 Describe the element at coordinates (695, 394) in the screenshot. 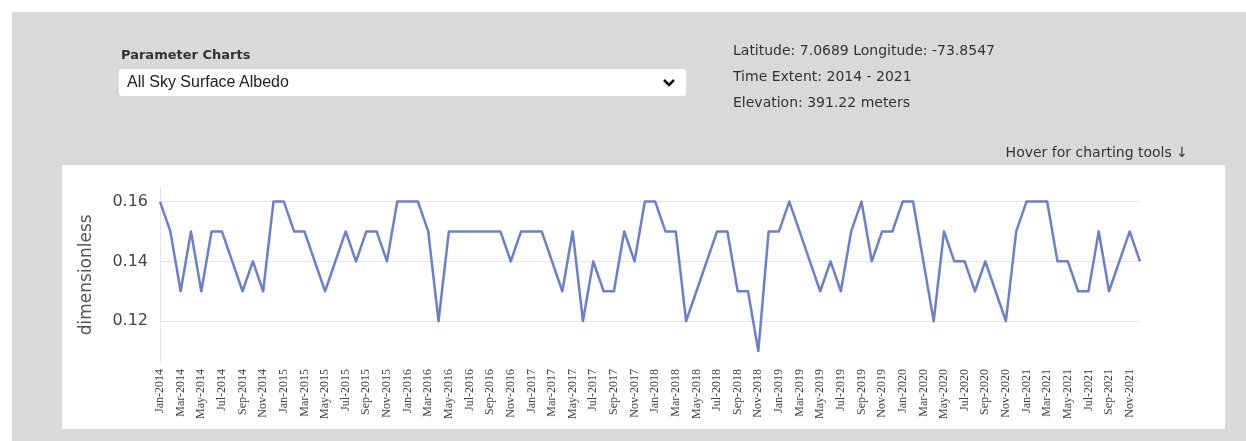

I see `x-tick-label: May-2018` at that location.